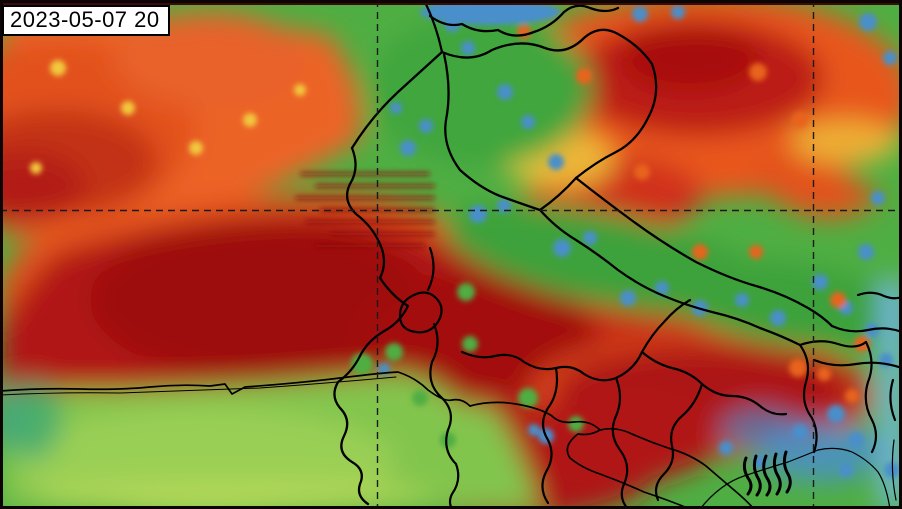  What do you see at coordinates (767, 473) in the screenshot?
I see `delta-scribble` at bounding box center [767, 473].